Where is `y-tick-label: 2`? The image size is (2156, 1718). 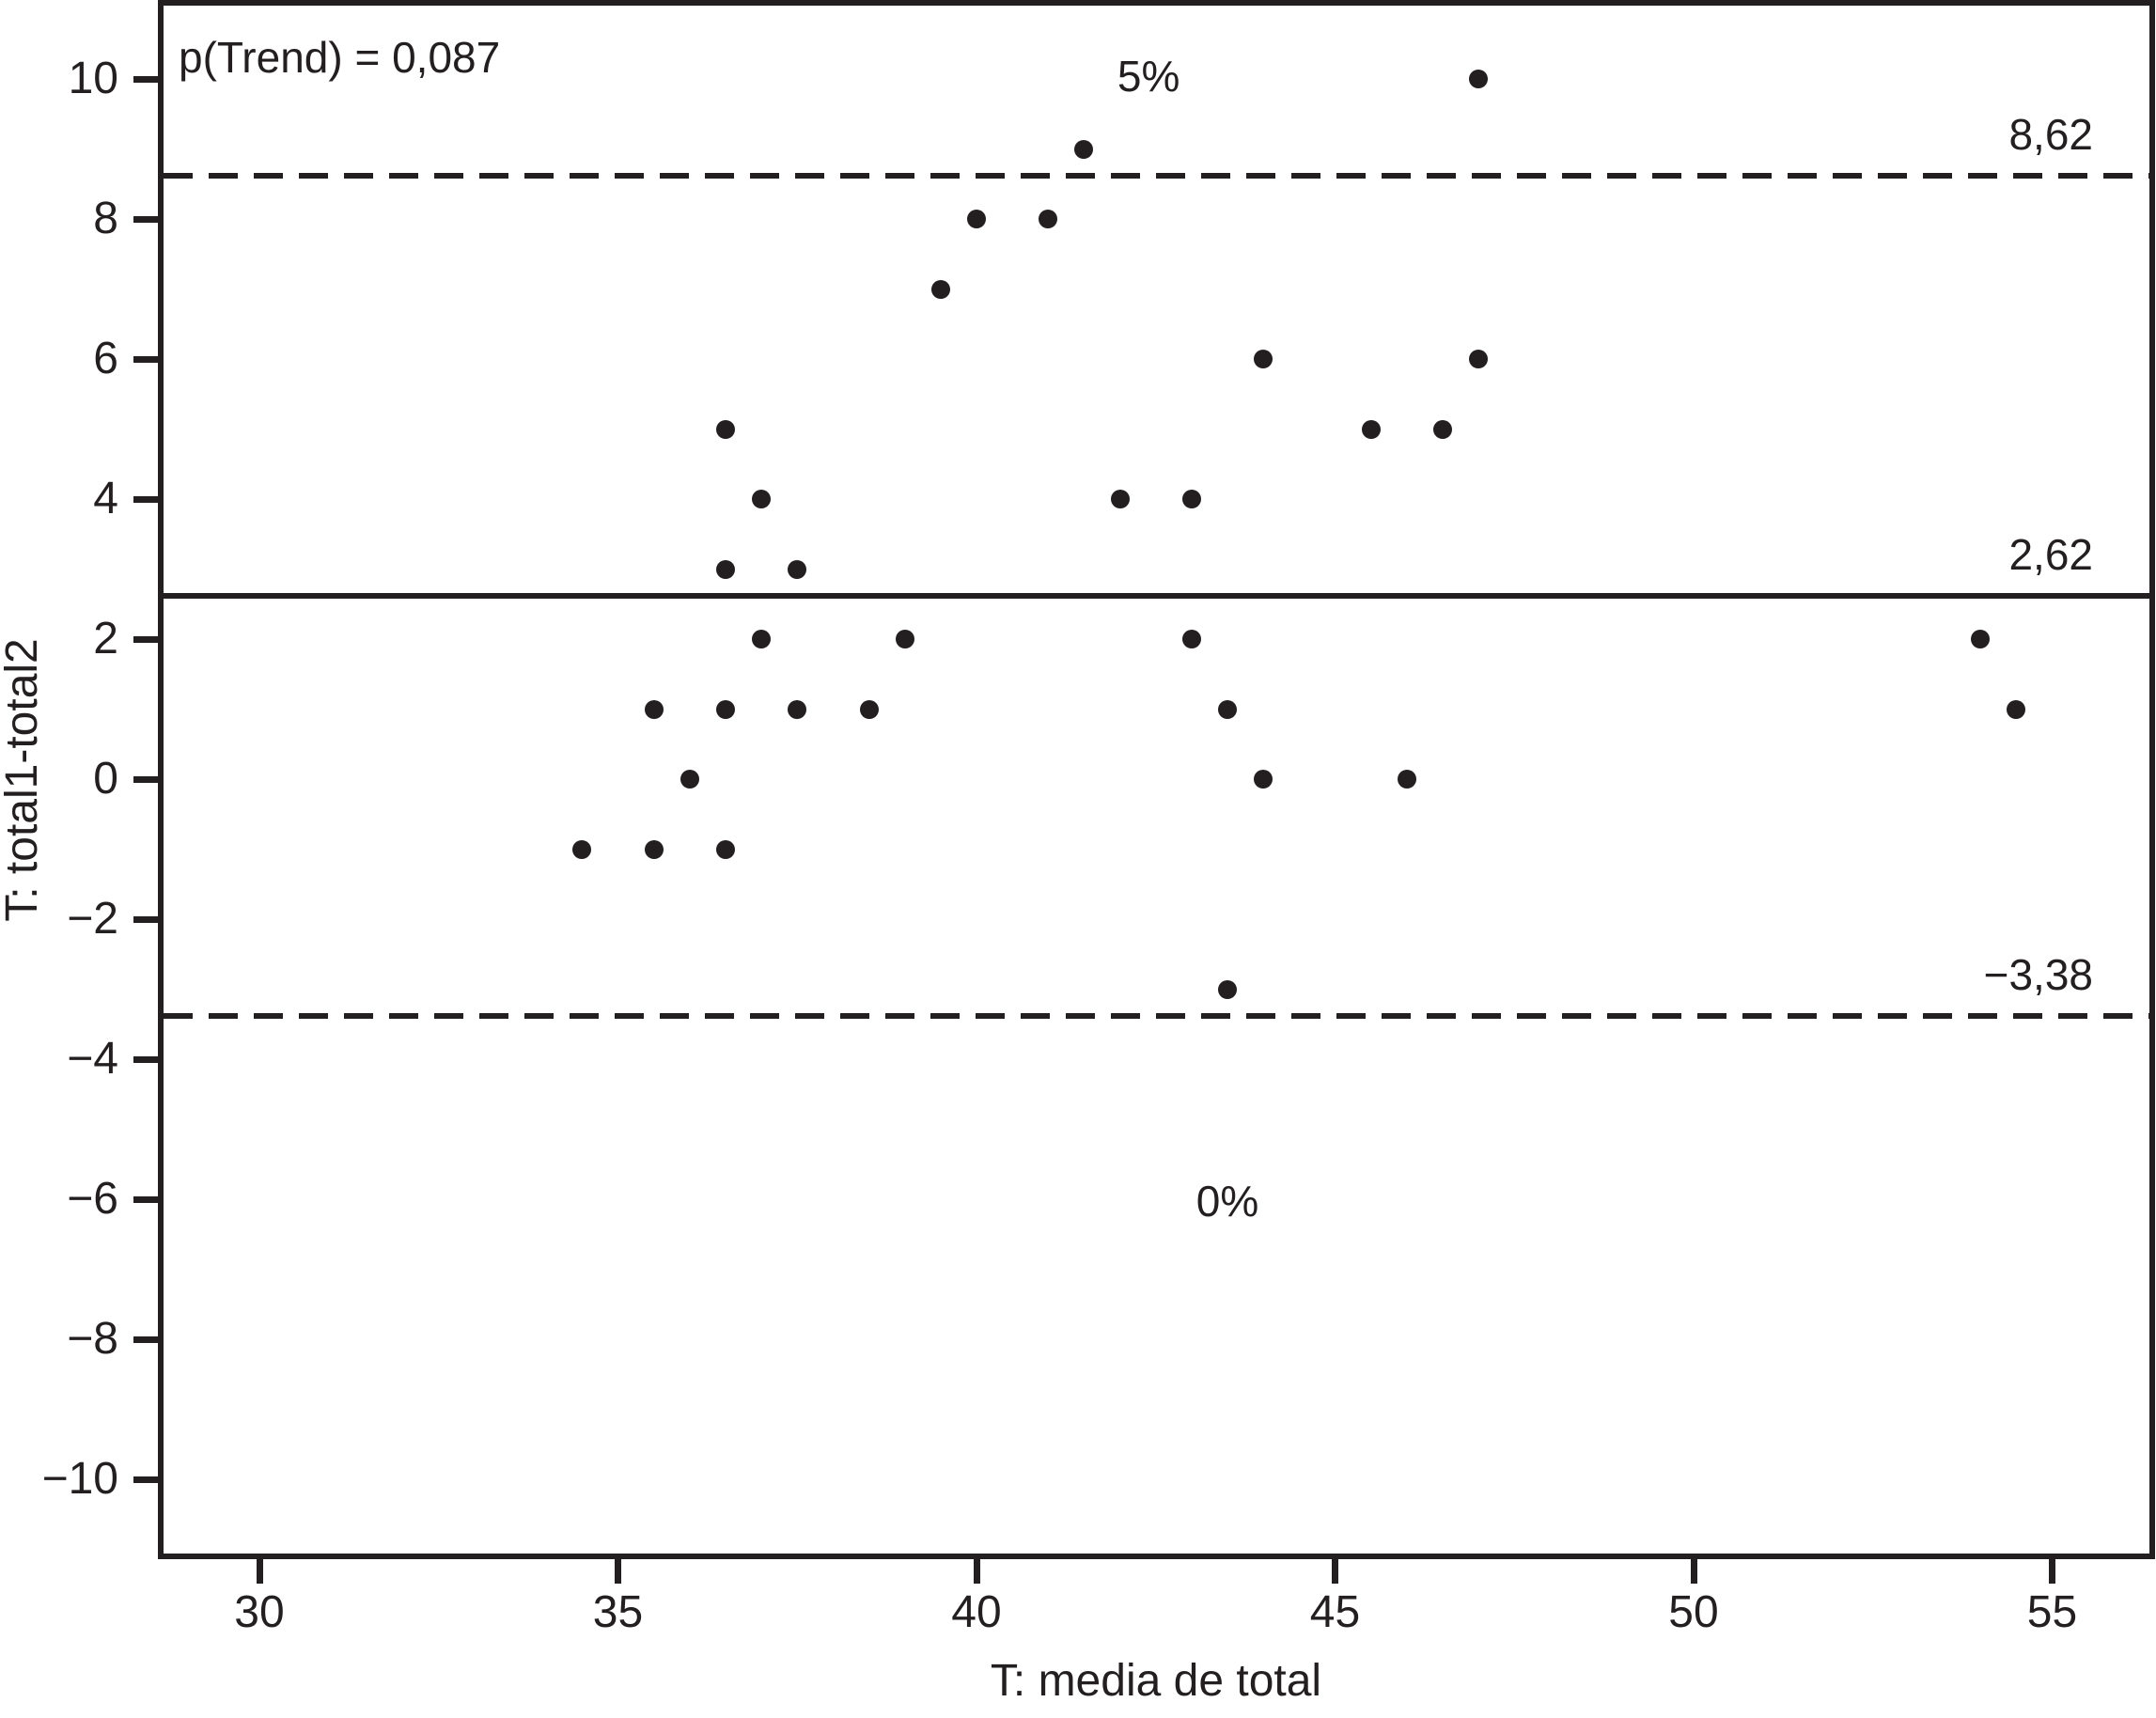 y-tick-label: 2 is located at coordinates (105, 639).